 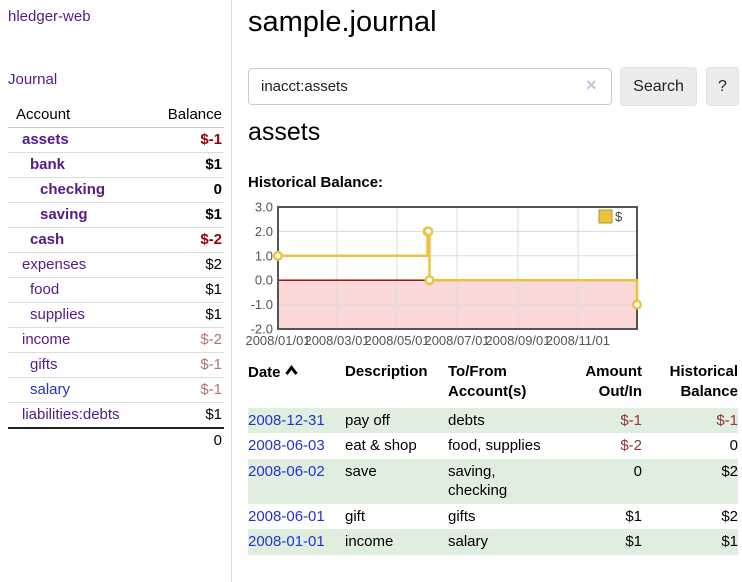 I want to click on account-link: checking, so click(x=73, y=189).